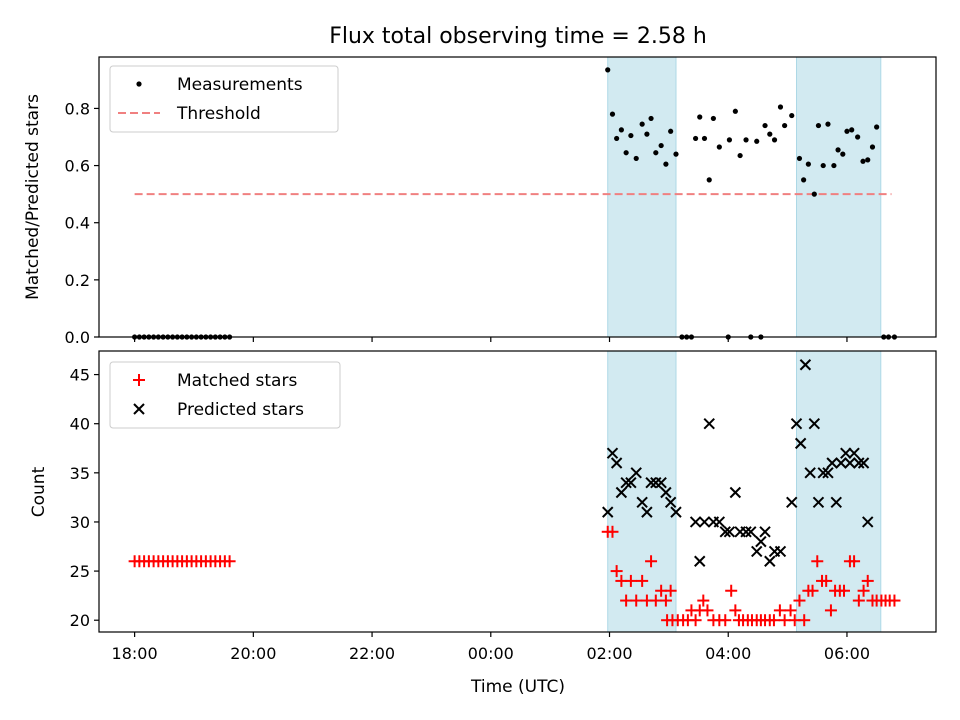 The width and height of the screenshot is (960, 720). I want to click on x-tick-label: 20:00, so click(253, 653).